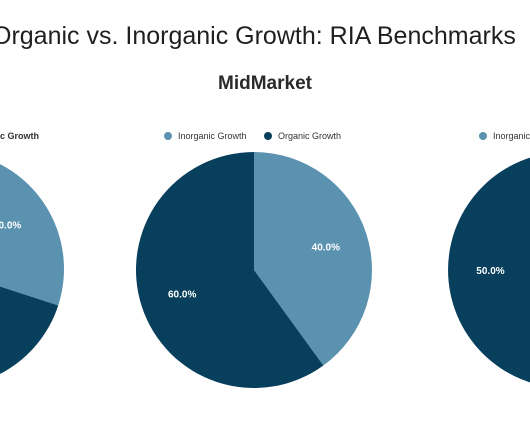 Image resolution: width=530 pixels, height=442 pixels. I want to click on legend-label: c Growth, so click(19, 136).